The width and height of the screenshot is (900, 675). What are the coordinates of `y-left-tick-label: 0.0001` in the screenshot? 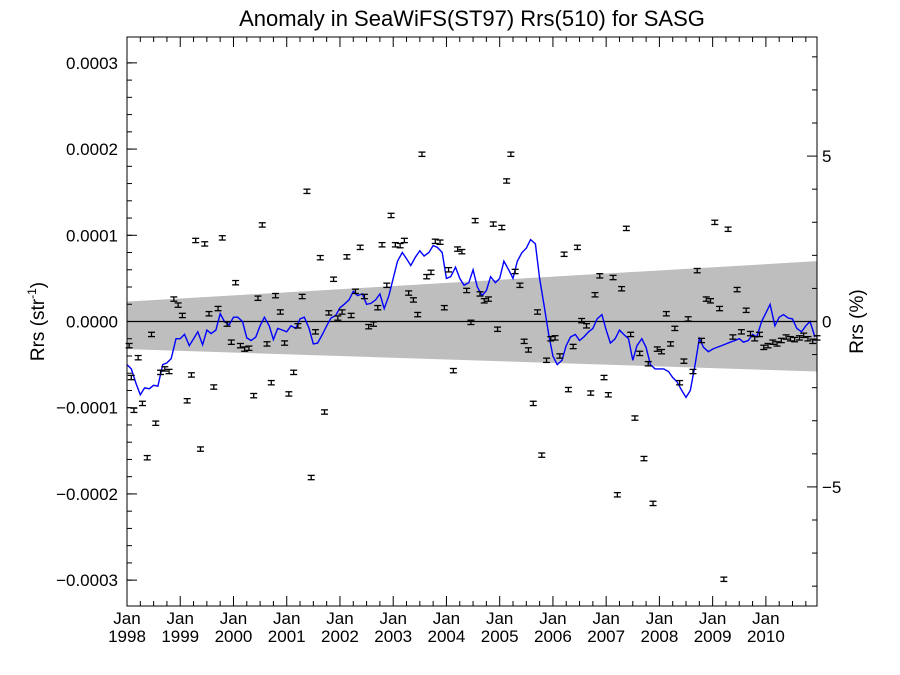 It's located at (92, 235).